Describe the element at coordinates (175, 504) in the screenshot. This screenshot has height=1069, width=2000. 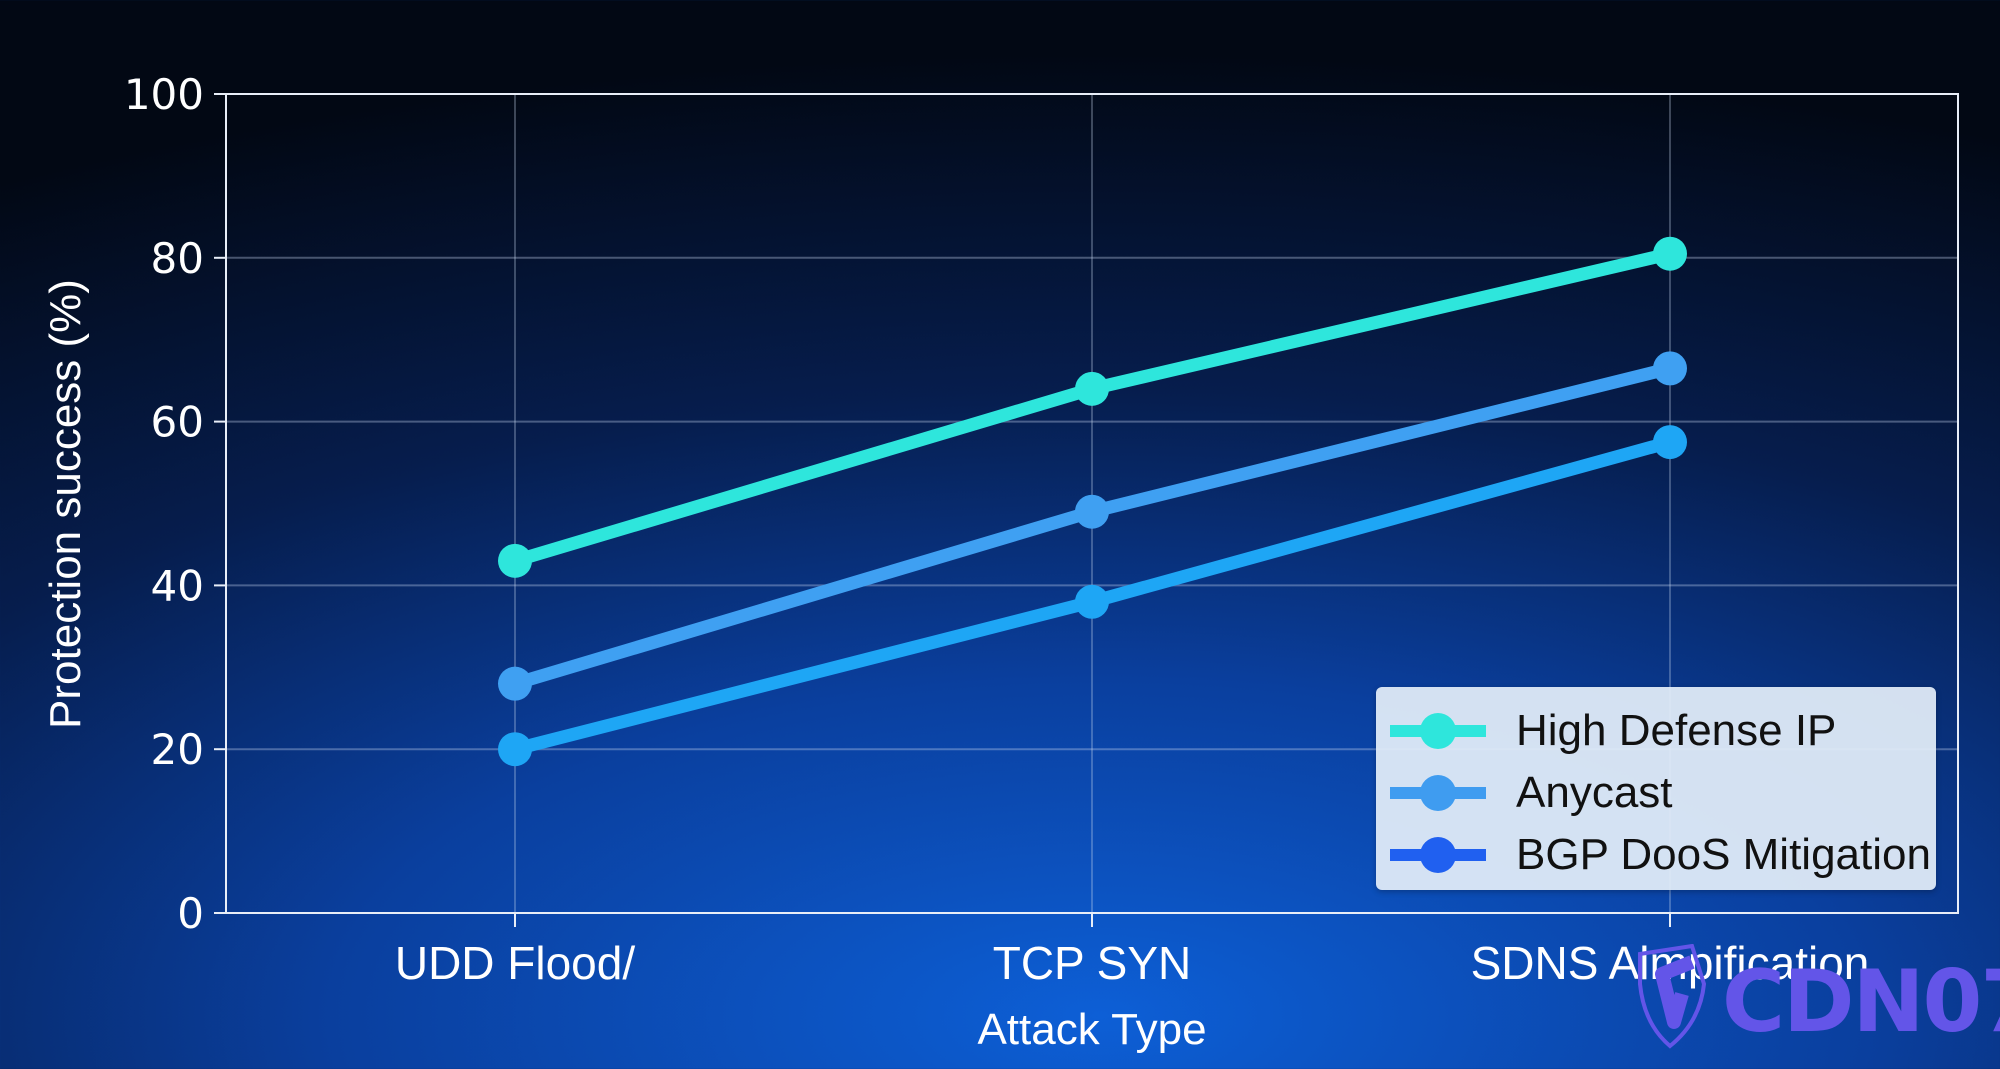
I see `y-axis-ticks: 0 20 40 60 80 100` at that location.